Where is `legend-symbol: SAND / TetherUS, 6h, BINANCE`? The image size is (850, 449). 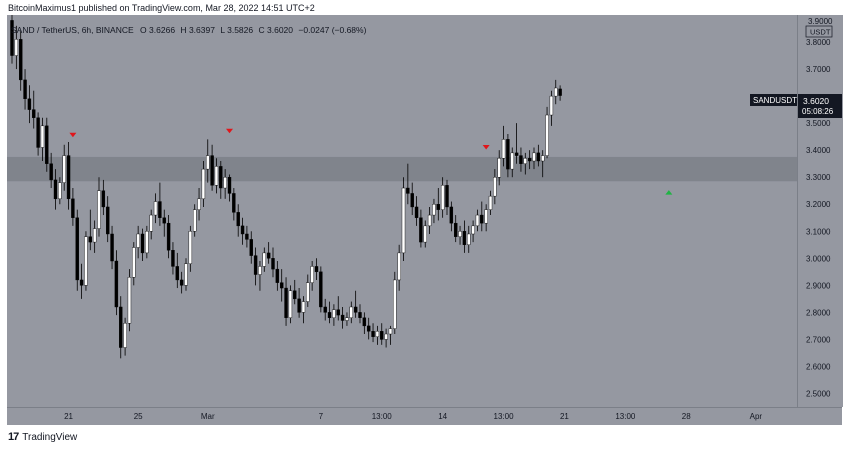 legend-symbol: SAND / TetherUS, 6h, BINANCE is located at coordinates (72, 30).